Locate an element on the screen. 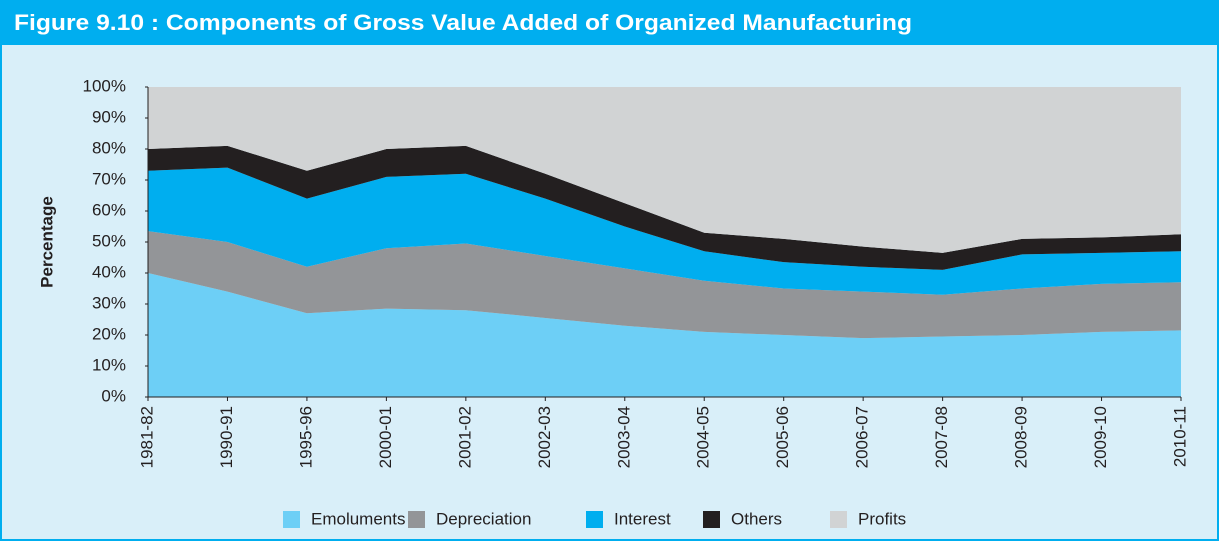 The height and width of the screenshot is (541, 1219). legend-label: Others is located at coordinates (756, 518).